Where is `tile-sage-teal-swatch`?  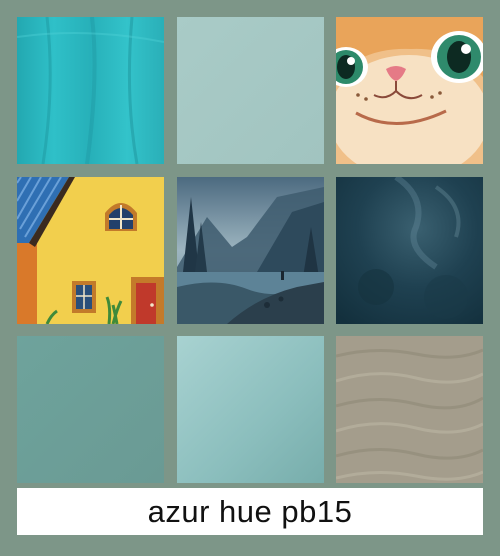 tile-sage-teal-swatch is located at coordinates (90, 409).